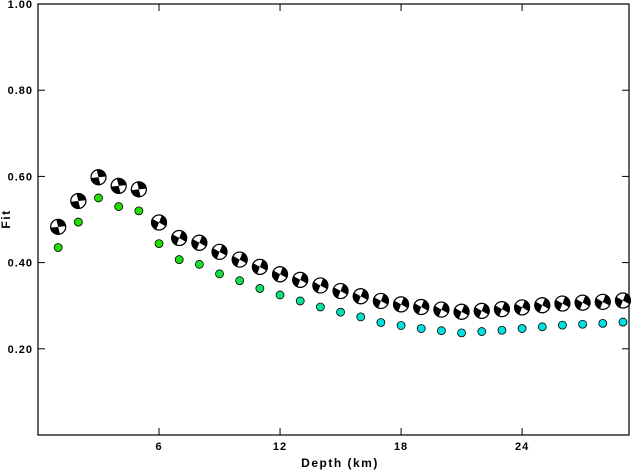  I want to click on x-tick-label: 18, so click(401, 447).